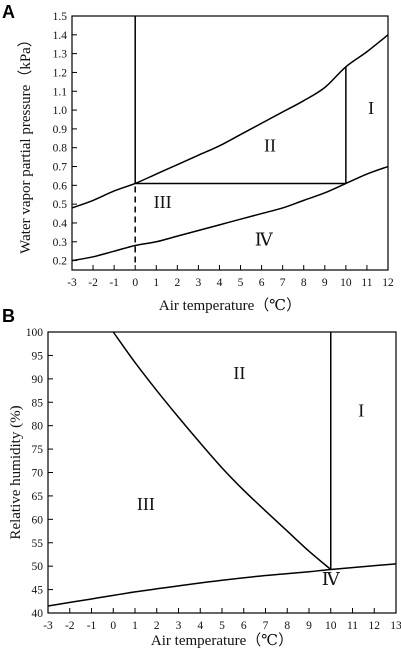  Describe the element at coordinates (270, 145) in the screenshot. I see `panel-a-region-label: II` at that location.